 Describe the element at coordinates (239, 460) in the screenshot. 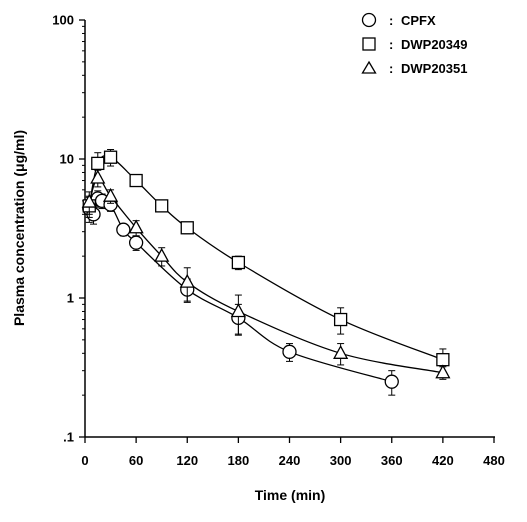

I see `x-tick-label: 180` at that location.